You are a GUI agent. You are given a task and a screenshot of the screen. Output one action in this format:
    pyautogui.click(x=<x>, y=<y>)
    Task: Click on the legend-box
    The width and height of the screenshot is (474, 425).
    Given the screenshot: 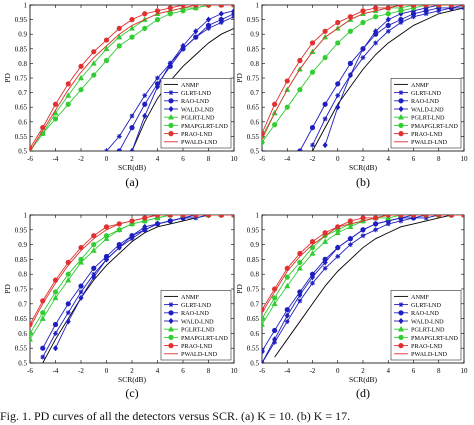 What is the action you would take?
    pyautogui.click(x=426, y=325)
    